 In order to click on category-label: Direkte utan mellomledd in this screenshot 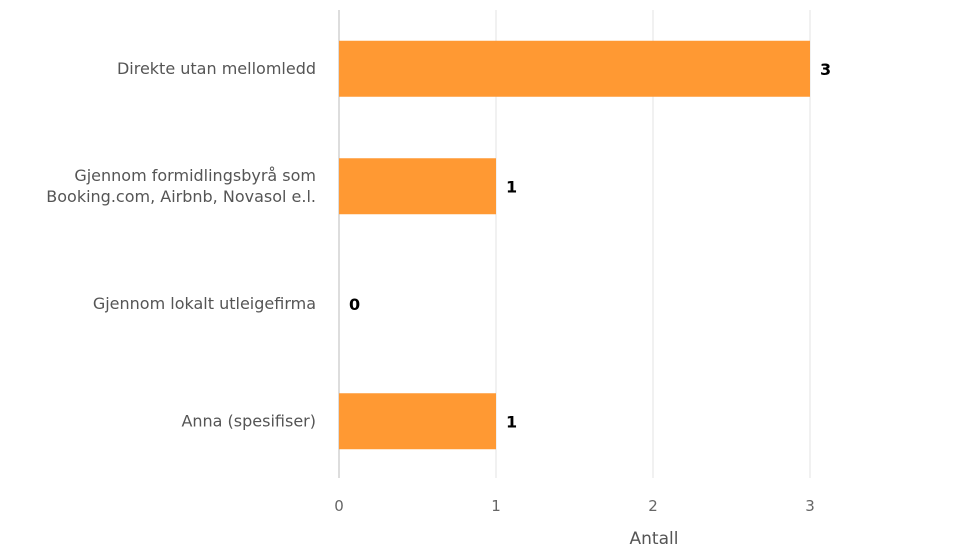, I will do `click(216, 68)`.